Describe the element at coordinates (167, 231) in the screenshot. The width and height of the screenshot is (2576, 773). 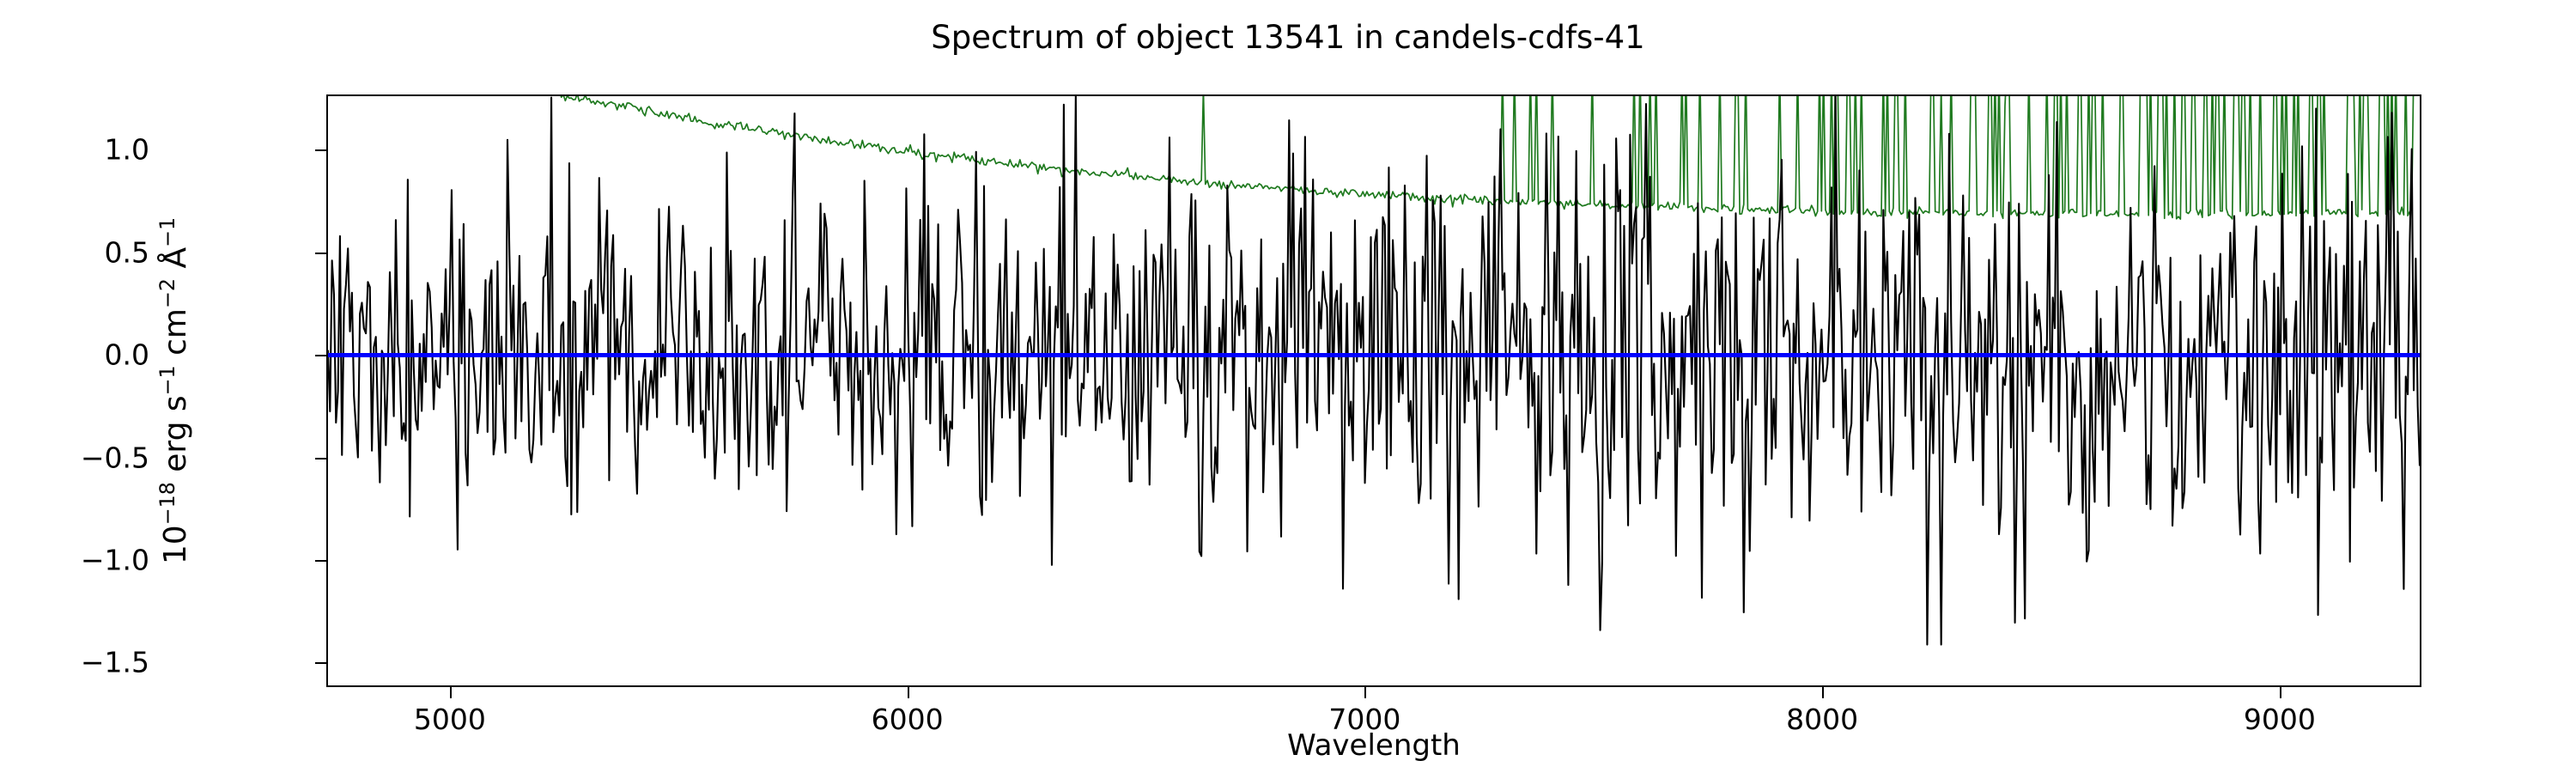
I see `y-axis-exponent-angstrom: −1` at that location.